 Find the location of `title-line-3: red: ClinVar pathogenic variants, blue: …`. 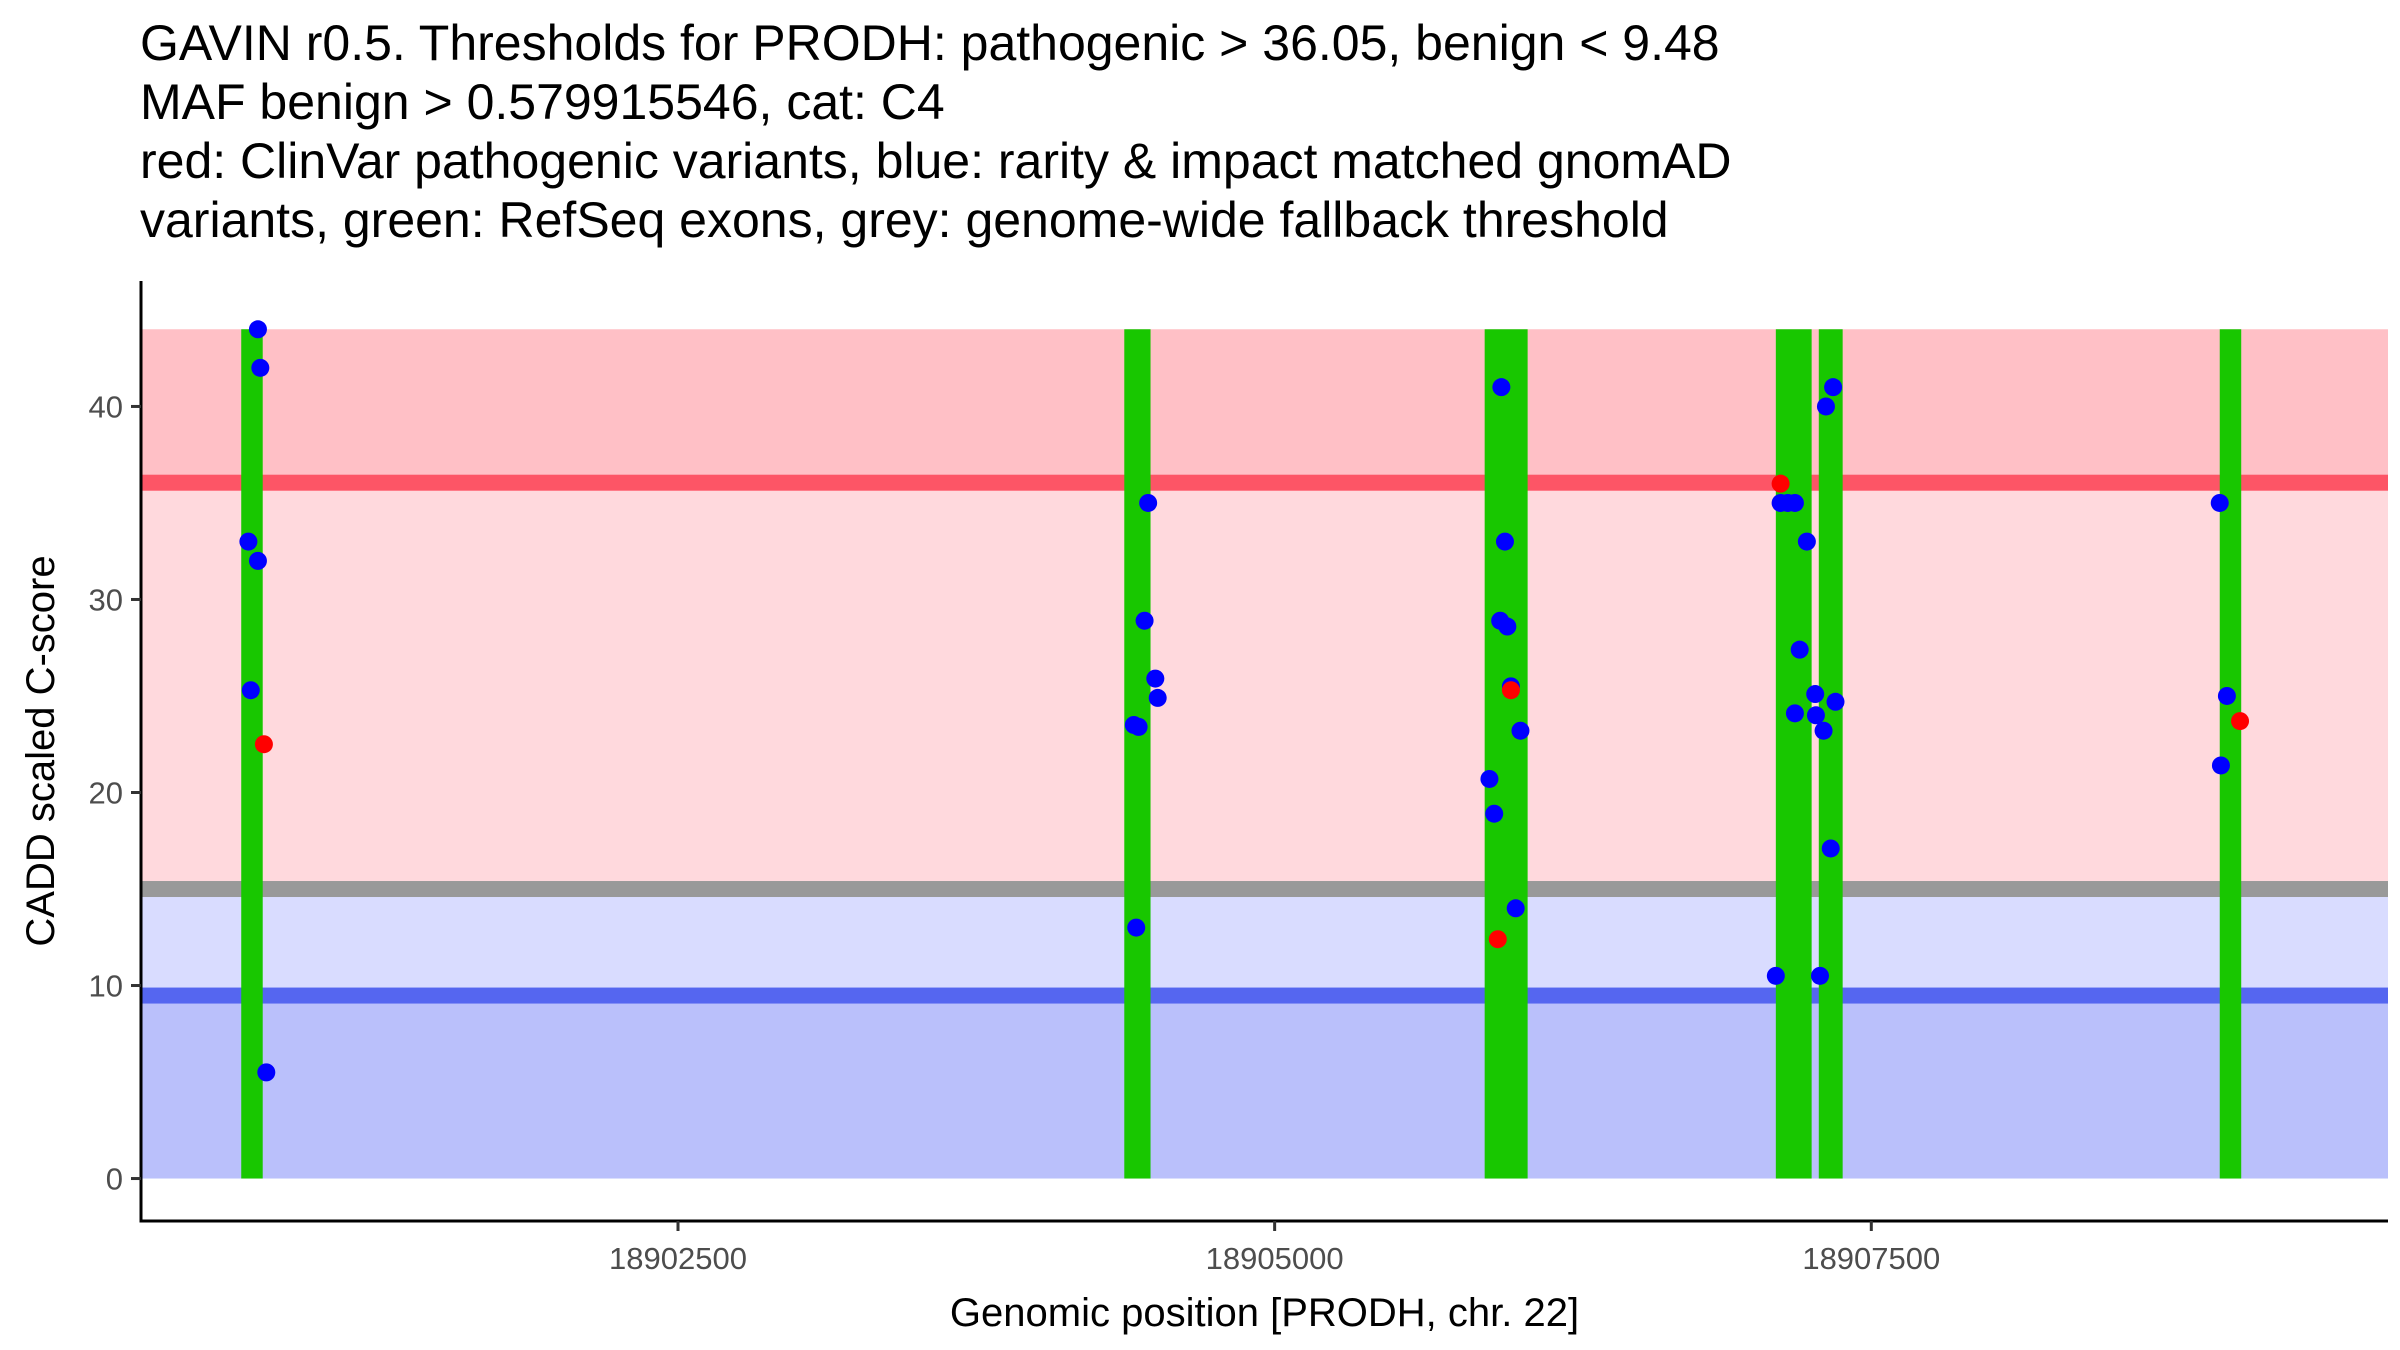

title-line-3: red: ClinVar pathogenic variants, blue: … is located at coordinates (936, 161).